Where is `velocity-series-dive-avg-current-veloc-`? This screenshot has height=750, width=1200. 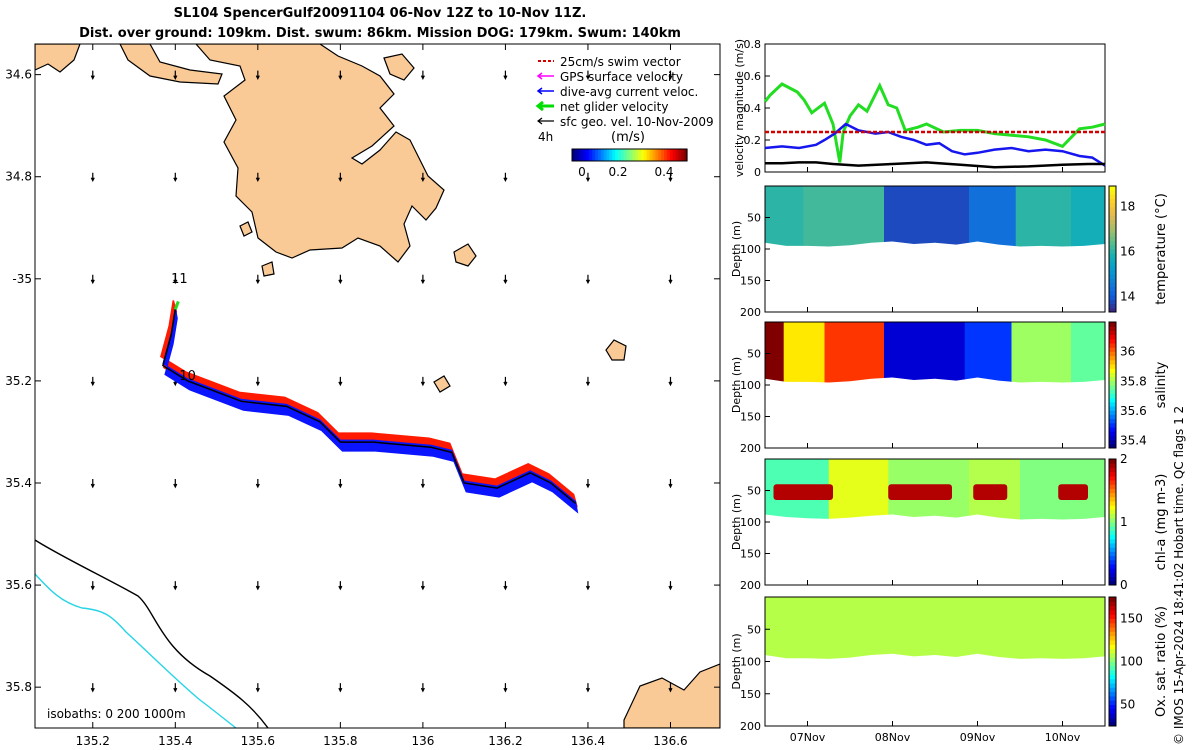
velocity-series-dive-avg-current-veloc- is located at coordinates (935, 144).